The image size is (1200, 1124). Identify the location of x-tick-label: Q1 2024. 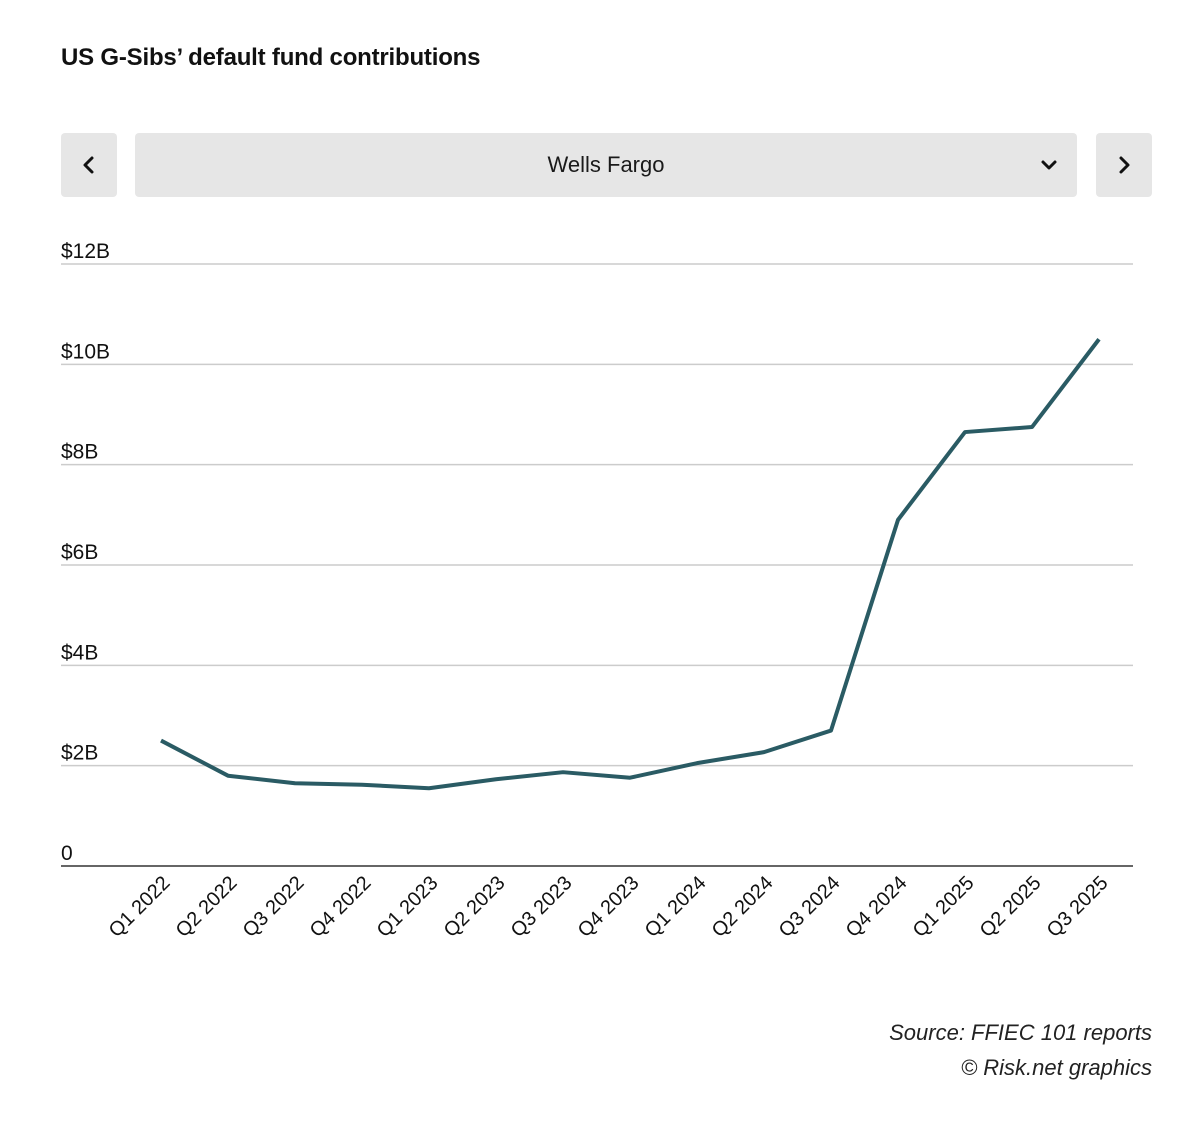
(676, 907).